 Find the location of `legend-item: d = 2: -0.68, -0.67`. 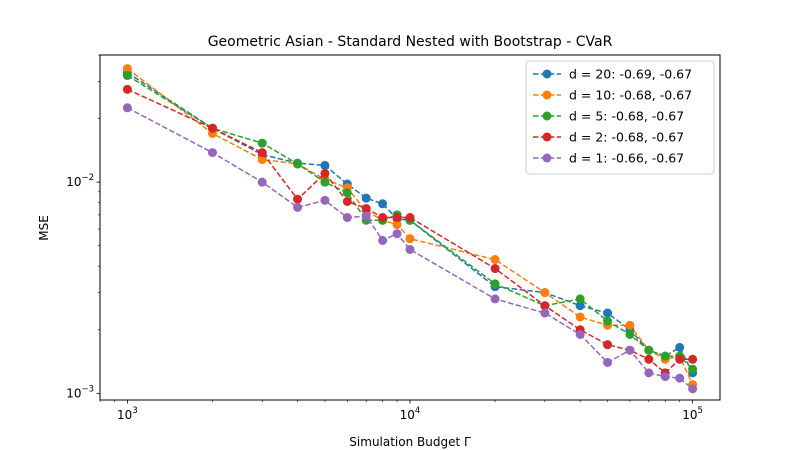

legend-item: d = 2: -0.68, -0.67 is located at coordinates (608, 137).